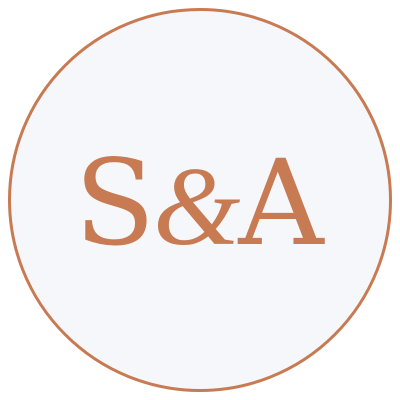 The image size is (400, 400). What do you see at coordinates (116, 202) in the screenshot?
I see `monogram-letter-s: S` at bounding box center [116, 202].